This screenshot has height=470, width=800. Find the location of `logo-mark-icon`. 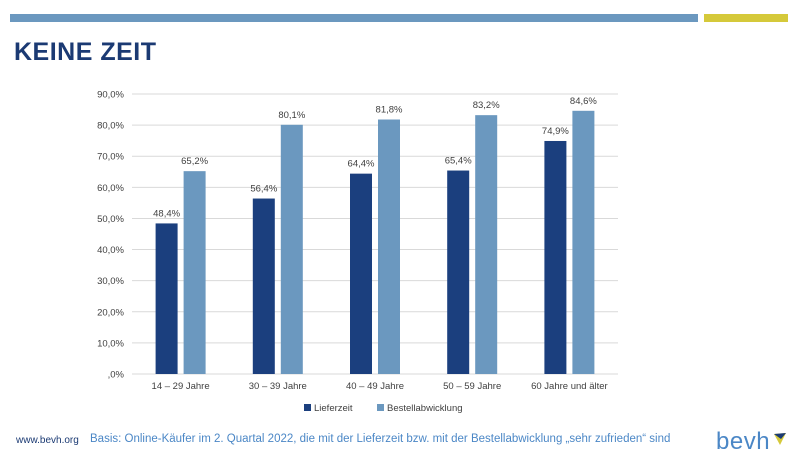

logo-mark-icon is located at coordinates (780, 439).